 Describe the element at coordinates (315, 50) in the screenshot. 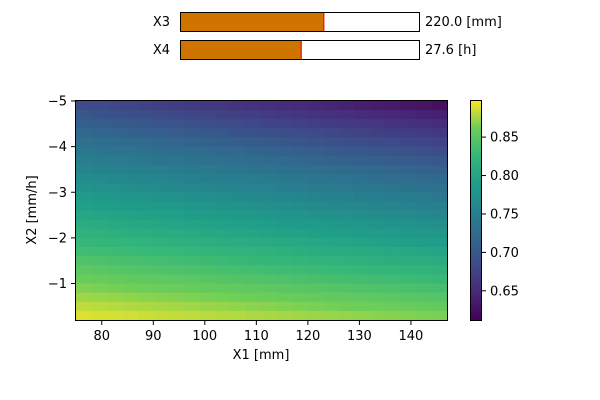

I see `slider-x4: X4 27.6 [h]` at that location.